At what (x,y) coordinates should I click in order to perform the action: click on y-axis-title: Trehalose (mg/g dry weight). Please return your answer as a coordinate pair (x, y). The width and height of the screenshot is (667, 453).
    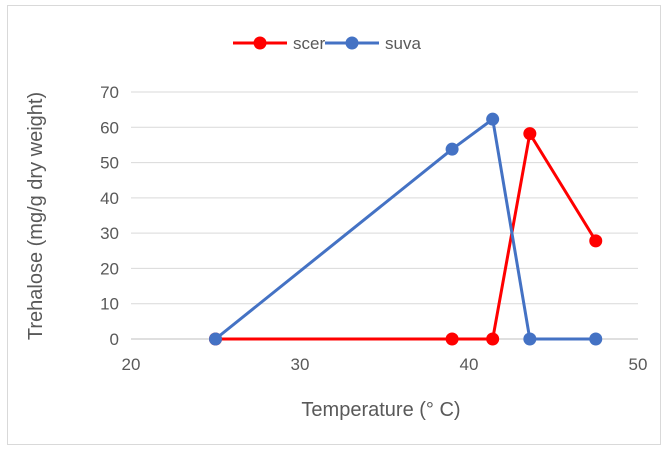
    Looking at the image, I should click on (36, 216).